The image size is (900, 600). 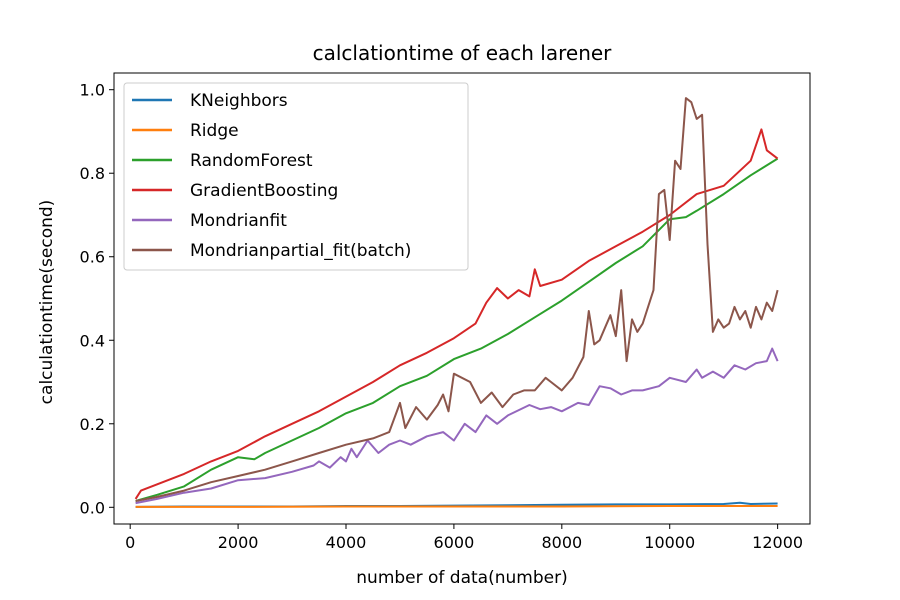 What do you see at coordinates (92, 257) in the screenshot?
I see `y-tick-label: 0.6` at bounding box center [92, 257].